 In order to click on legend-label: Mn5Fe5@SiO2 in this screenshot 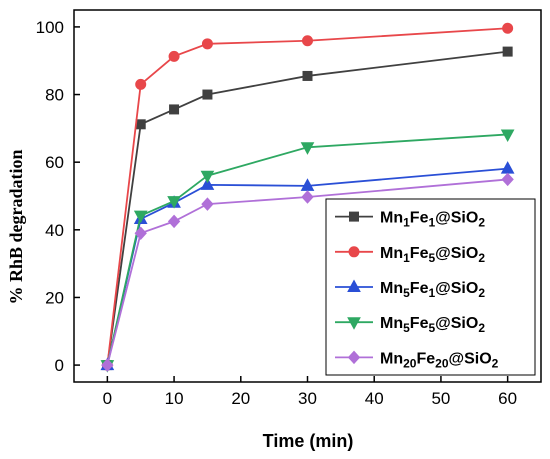, I will do `click(432, 325)`.